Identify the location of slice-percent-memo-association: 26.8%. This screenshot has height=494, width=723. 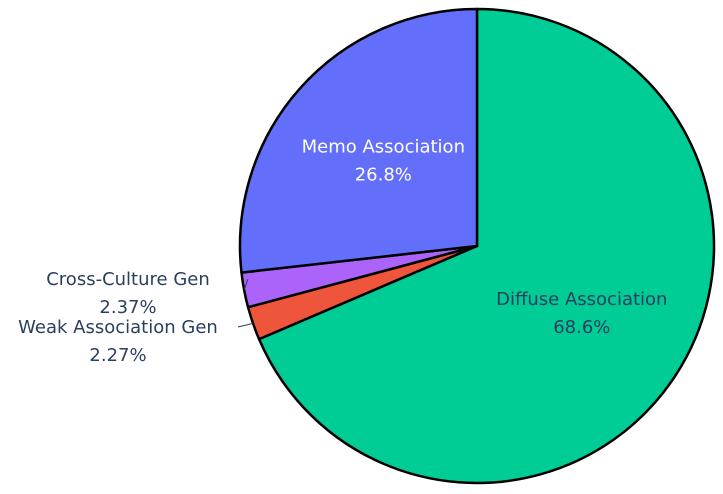
(383, 174).